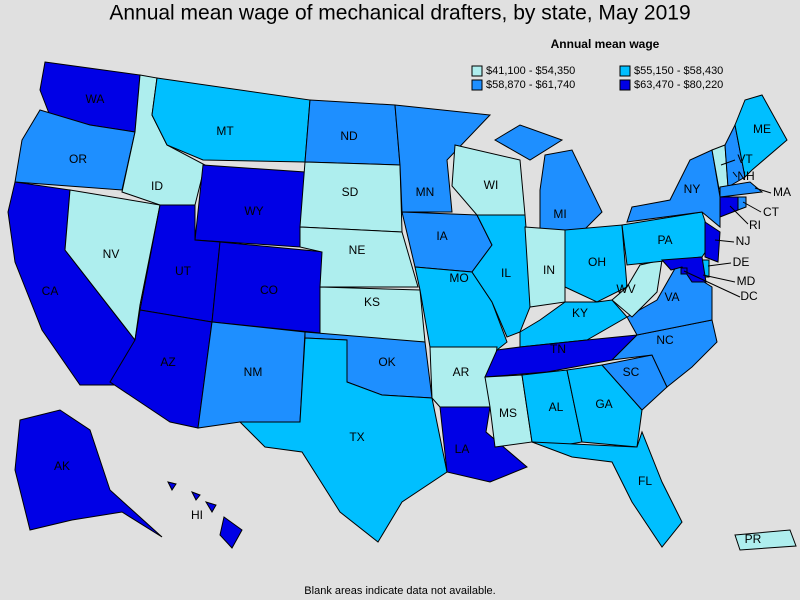 The height and width of the screenshot is (600, 800). What do you see at coordinates (671, 297) in the screenshot?
I see `state-label: VA` at bounding box center [671, 297].